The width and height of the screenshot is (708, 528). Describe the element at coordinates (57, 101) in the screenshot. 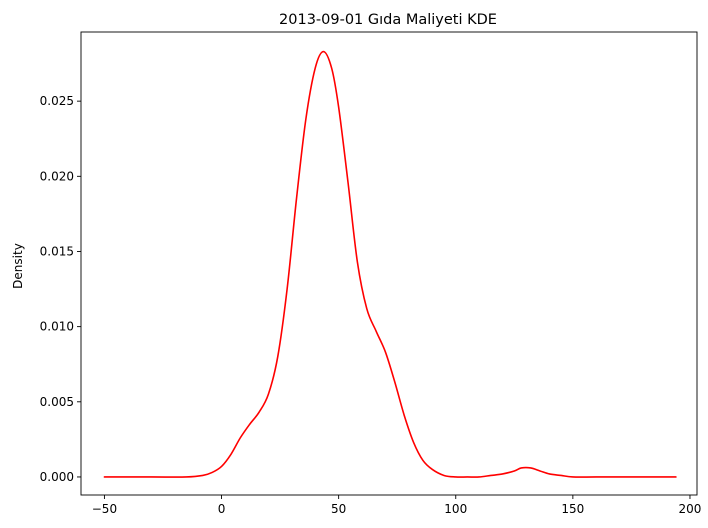

I see `y-tick-label-5: 0.025` at that location.